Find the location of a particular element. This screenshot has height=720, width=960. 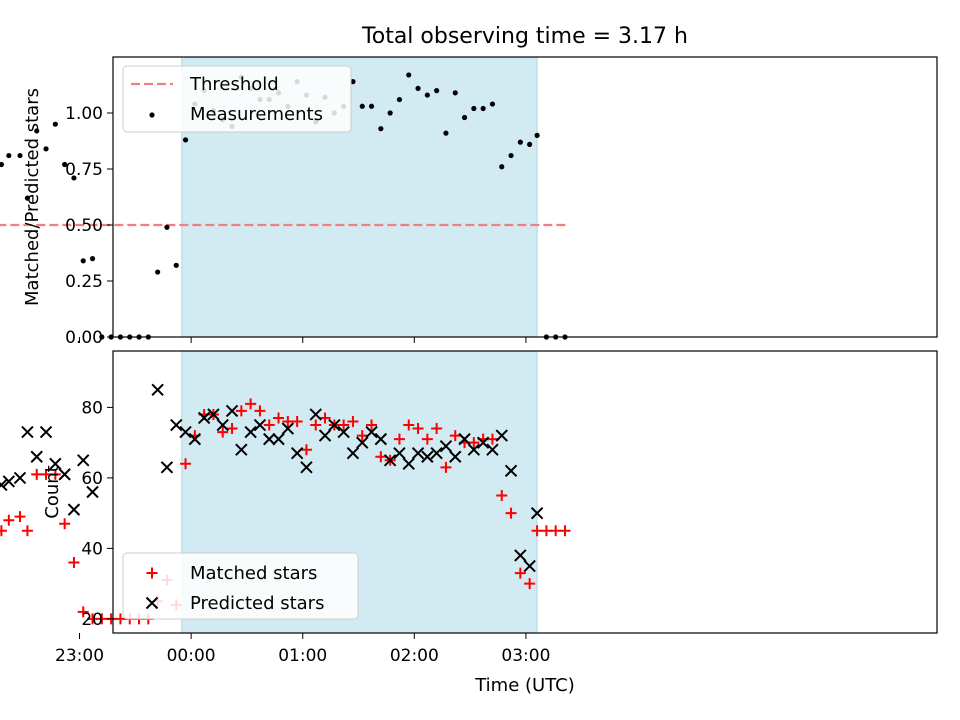

x-tick-label: 00:00 is located at coordinates (191, 656).